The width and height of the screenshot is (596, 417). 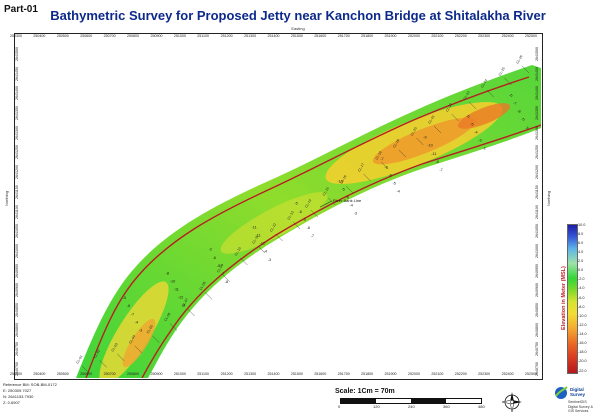 I want to click on cross-section-label: CL-26, so click(x=519, y=59).